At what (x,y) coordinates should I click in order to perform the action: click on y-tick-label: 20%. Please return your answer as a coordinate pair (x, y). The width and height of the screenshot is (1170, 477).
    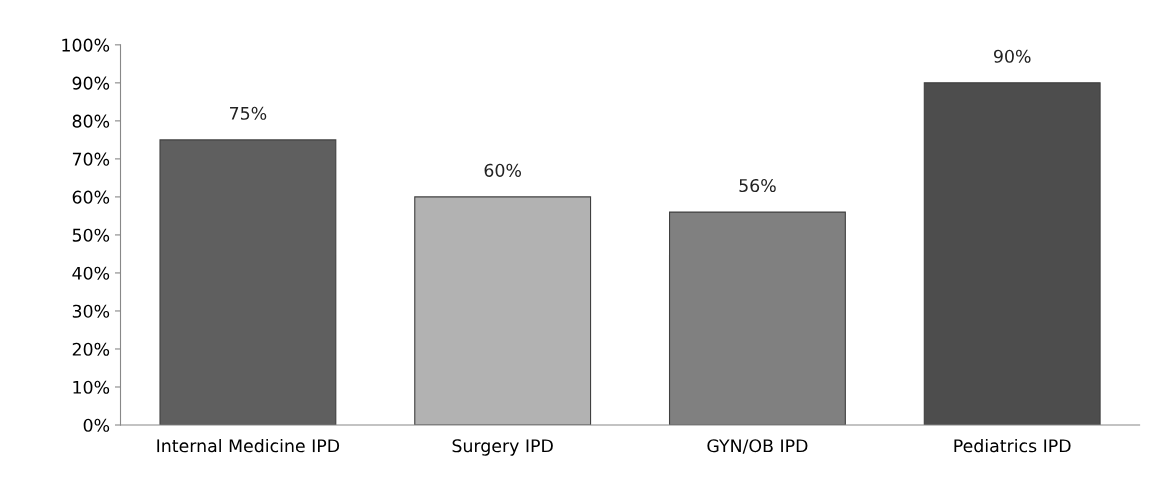
    Looking at the image, I should click on (91, 349).